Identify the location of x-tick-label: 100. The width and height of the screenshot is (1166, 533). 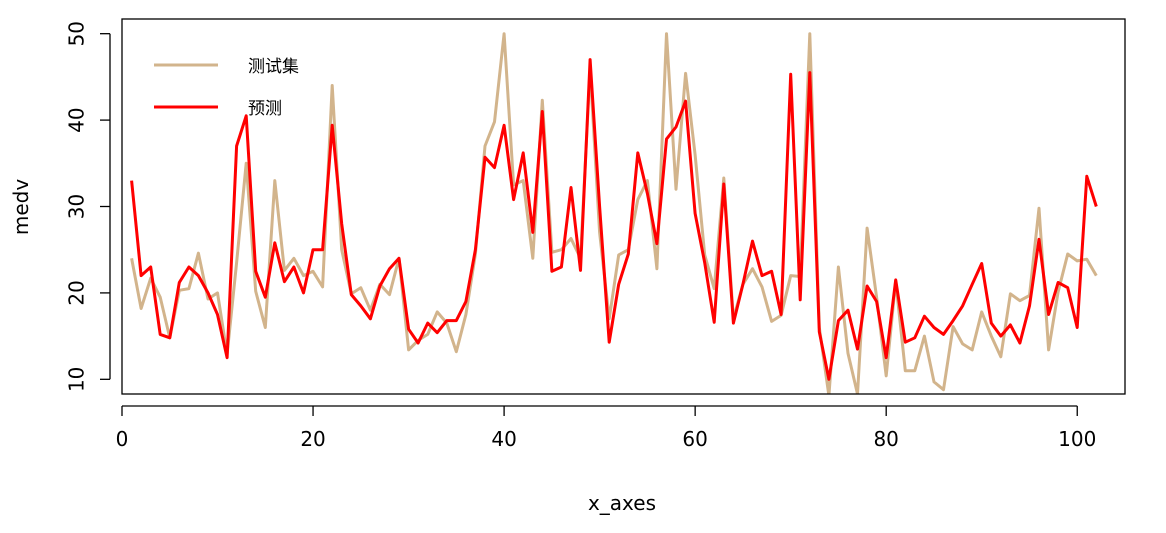
(1077, 439).